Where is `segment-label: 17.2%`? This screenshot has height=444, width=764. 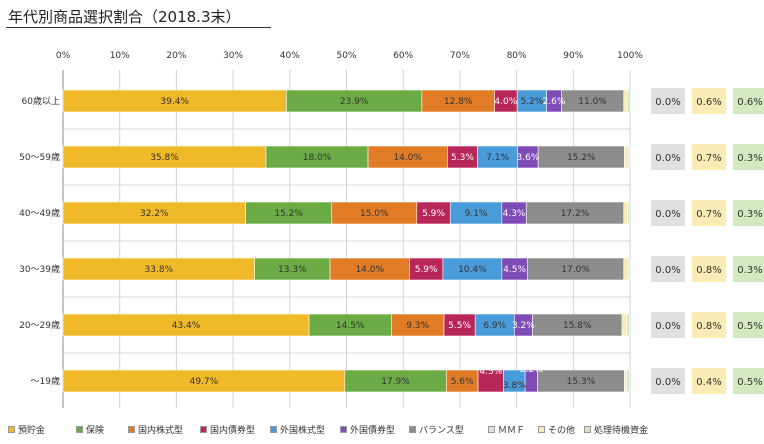 segment-label: 17.2% is located at coordinates (575, 214).